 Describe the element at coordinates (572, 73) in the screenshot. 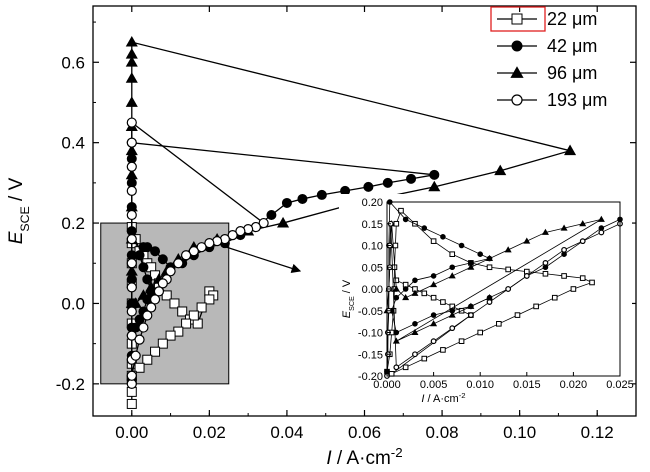

I see `legend-label: 96 μm` at that location.